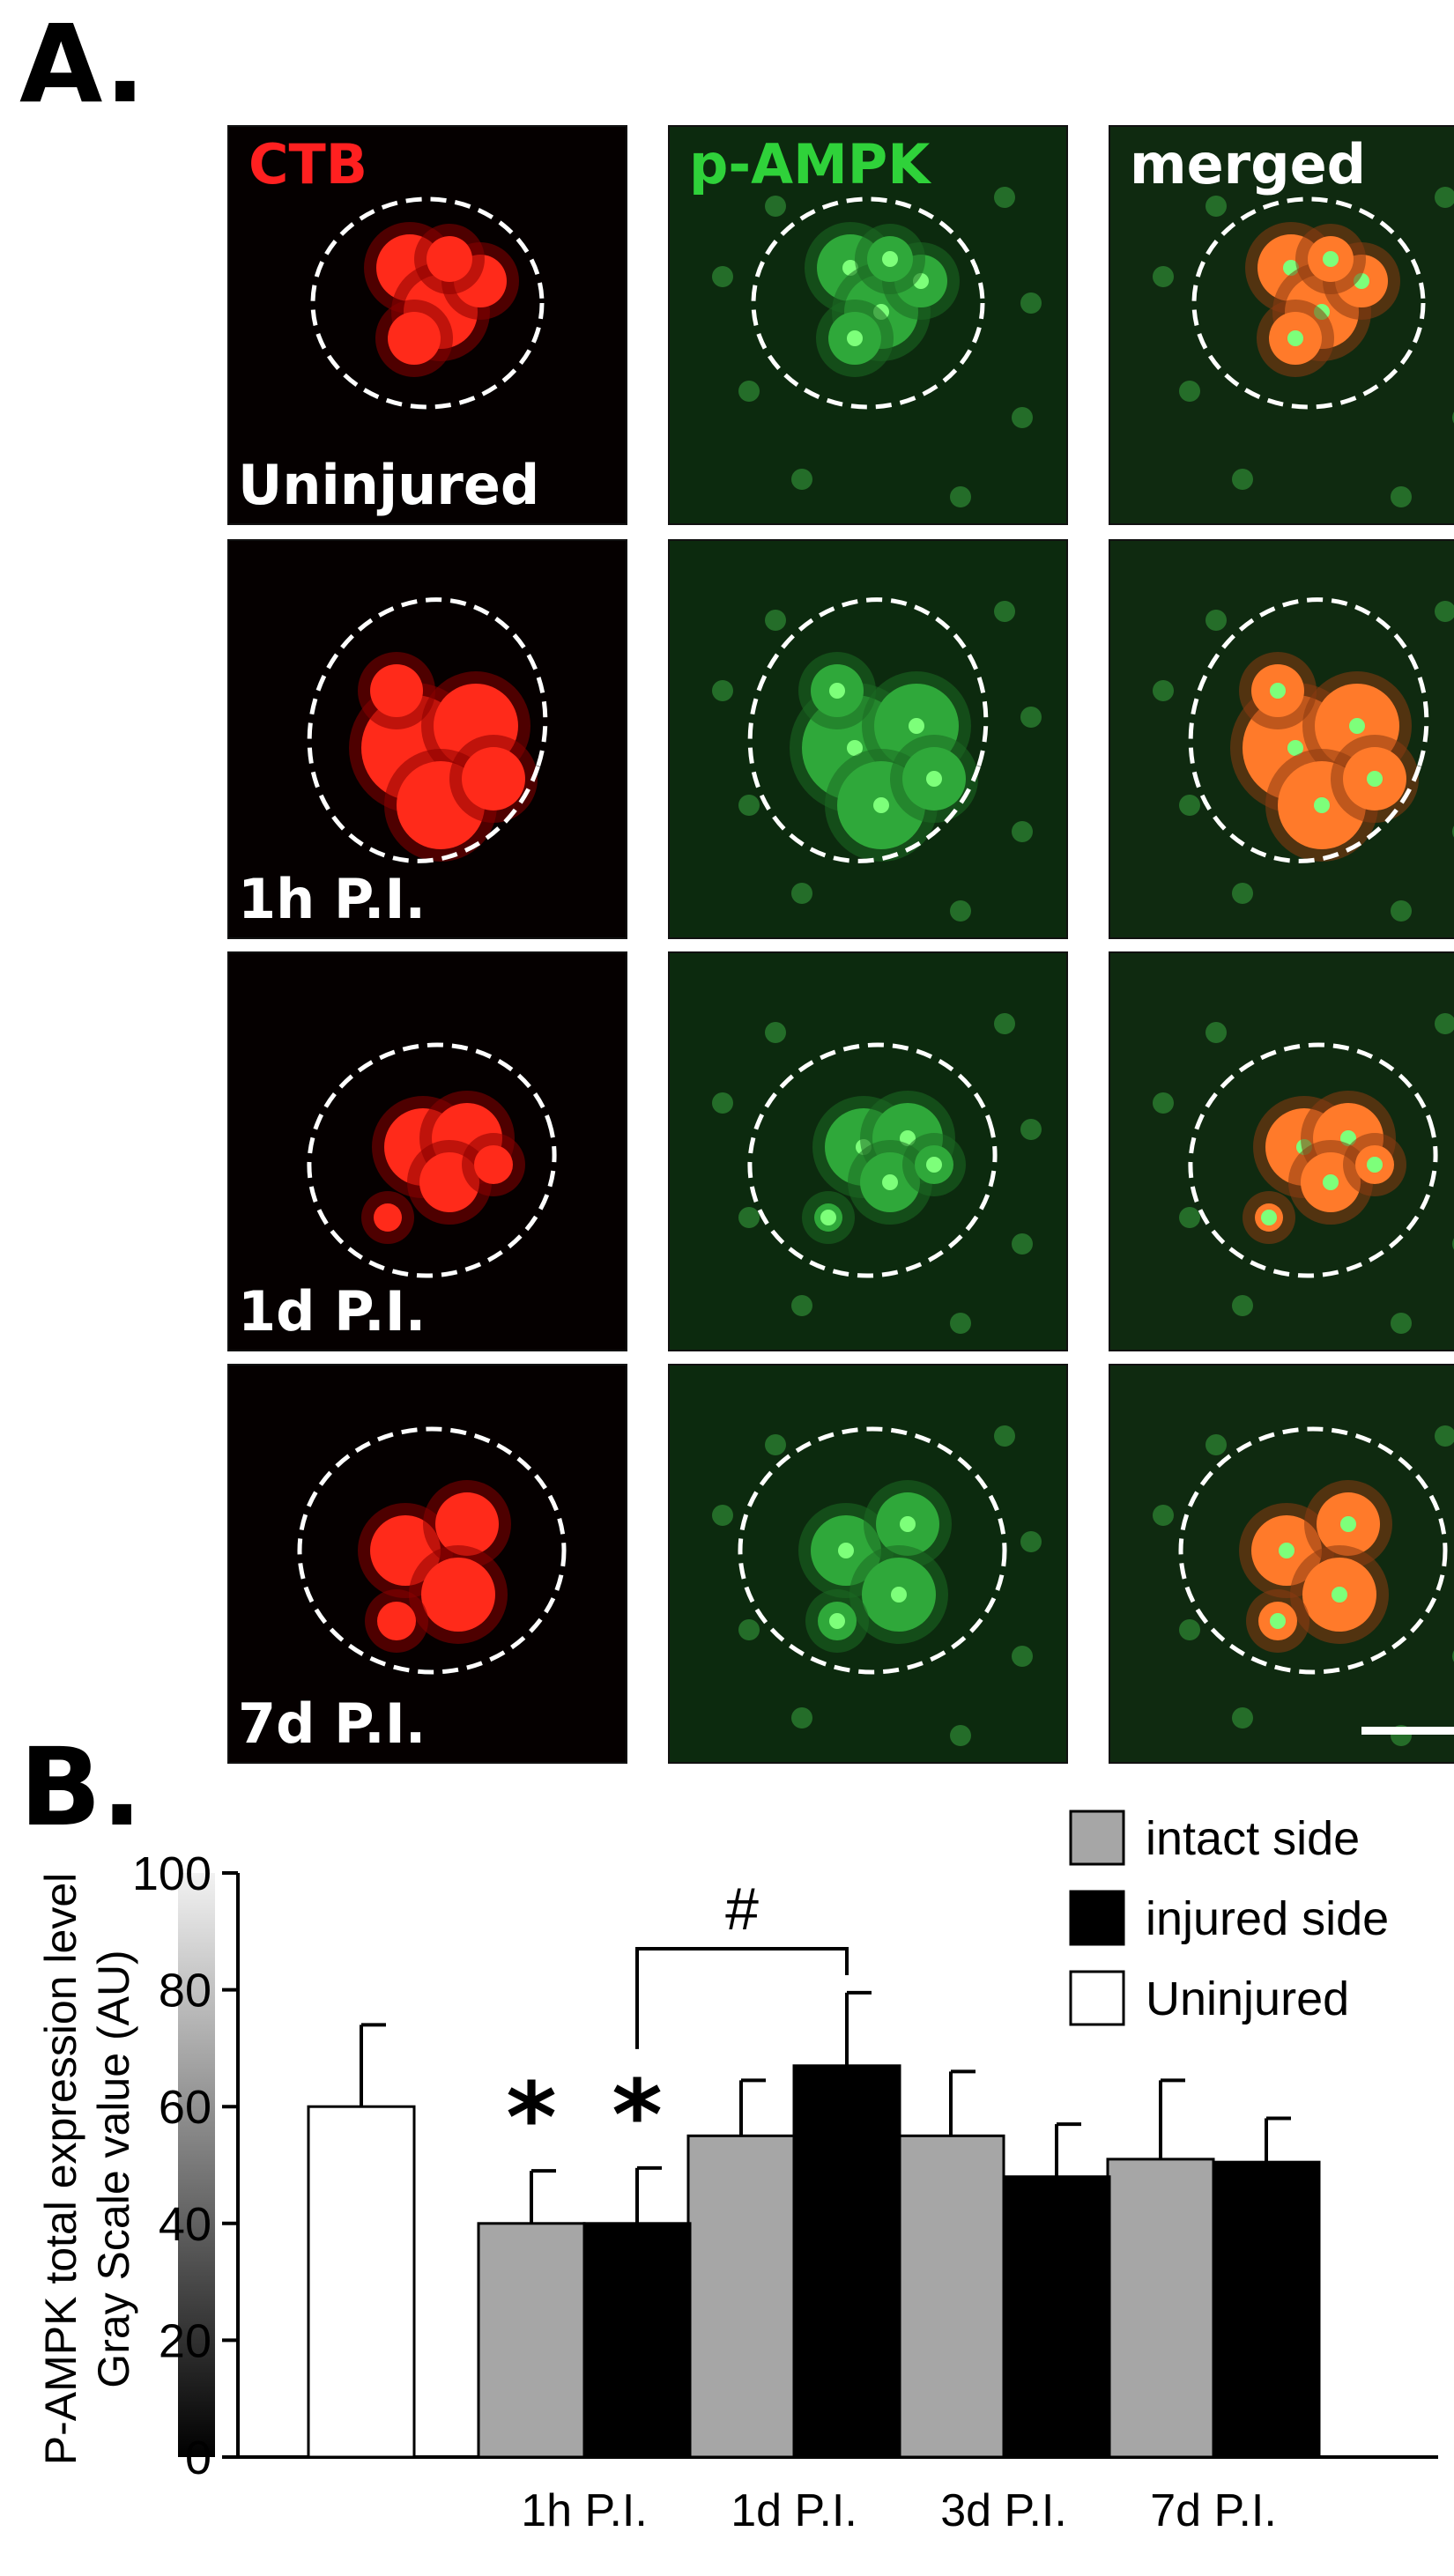  I want to click on y-axis-label-line1: P-AMPK total expression level, so click(60, 2170).